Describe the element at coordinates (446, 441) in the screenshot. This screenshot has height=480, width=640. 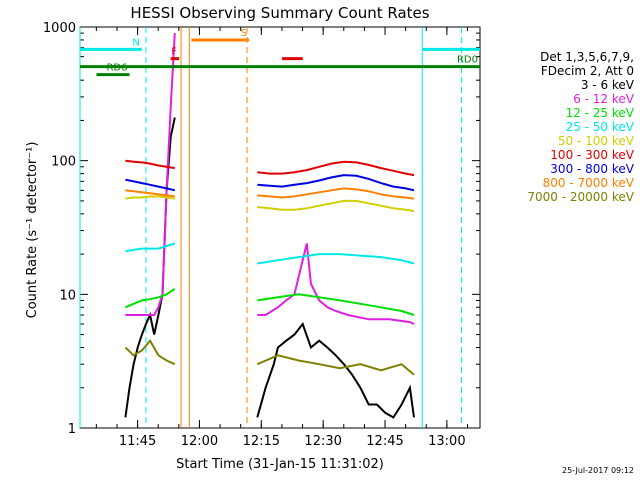
I see `x-tick-label: 13:00` at that location.